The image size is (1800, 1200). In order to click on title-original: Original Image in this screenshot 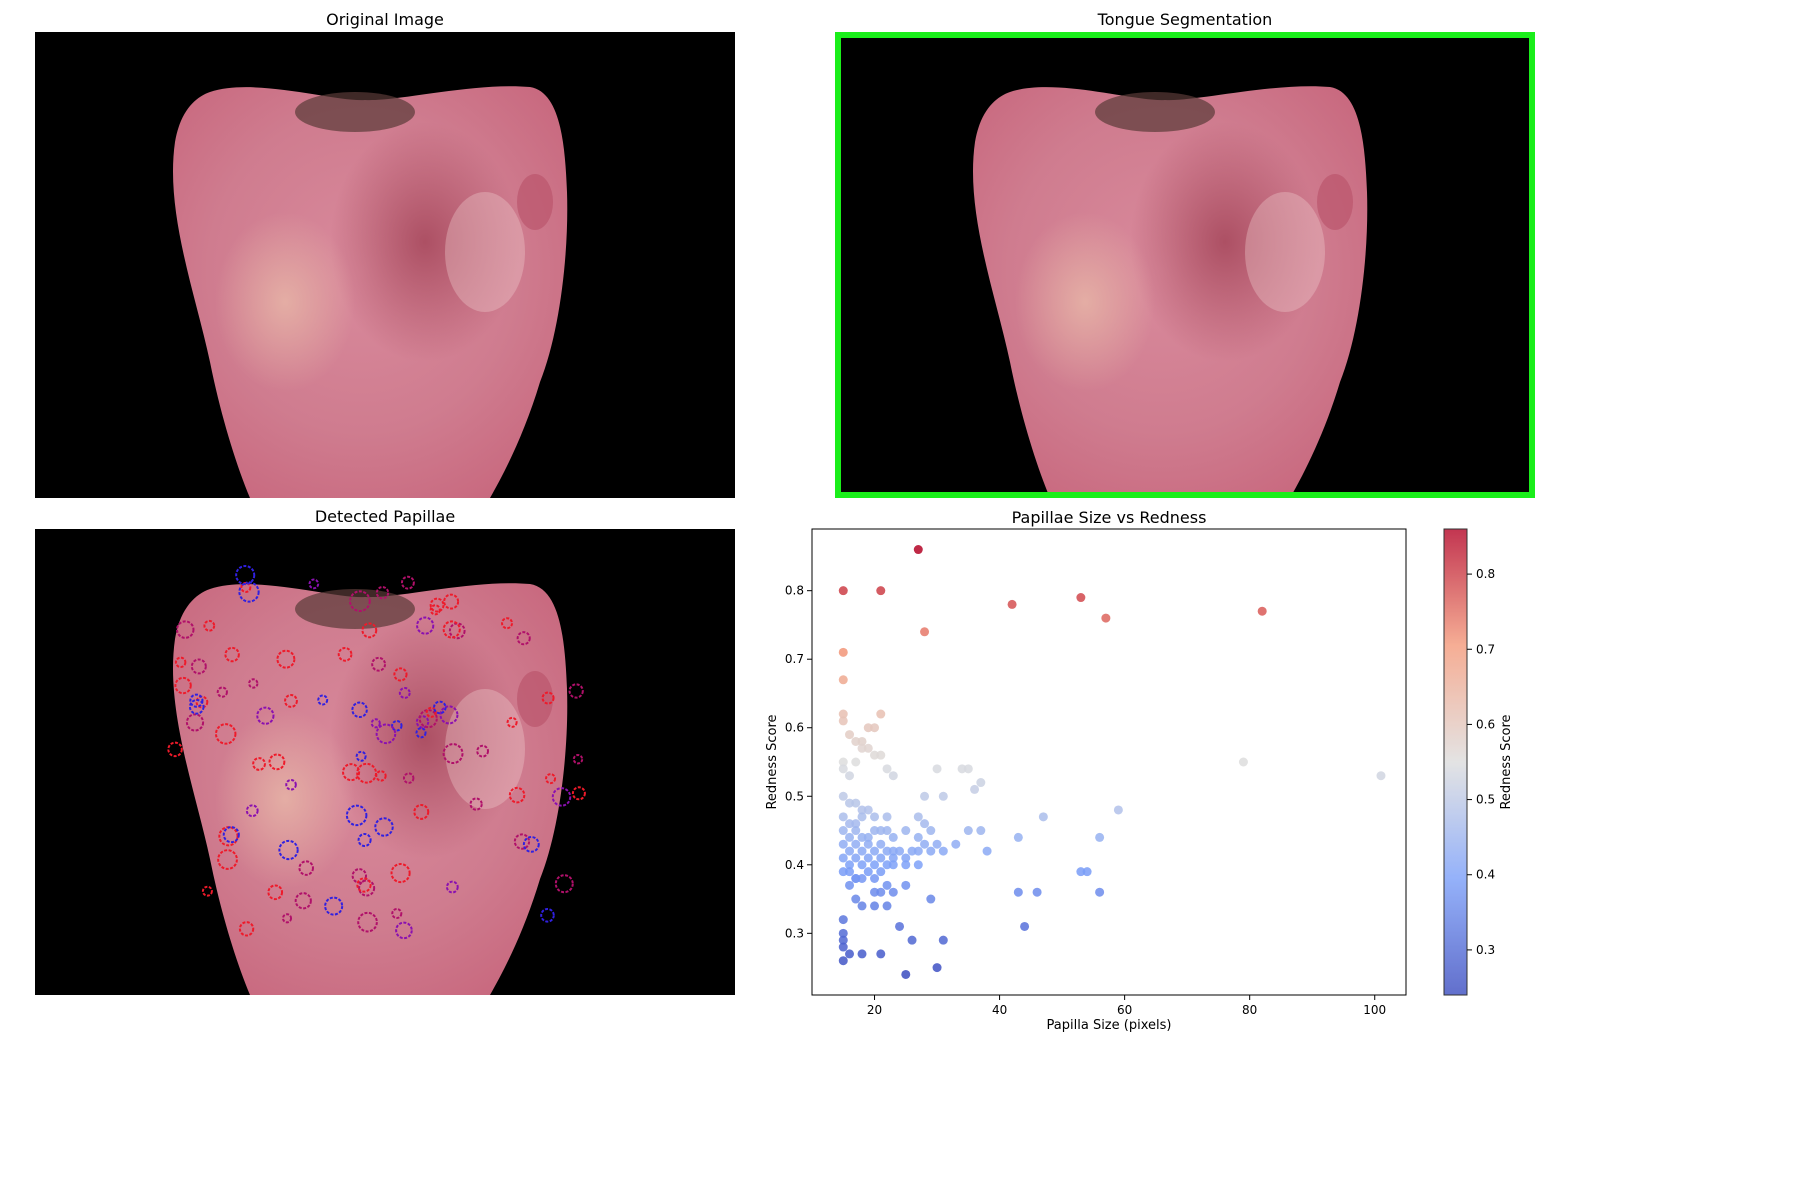, I will do `click(385, 19)`.